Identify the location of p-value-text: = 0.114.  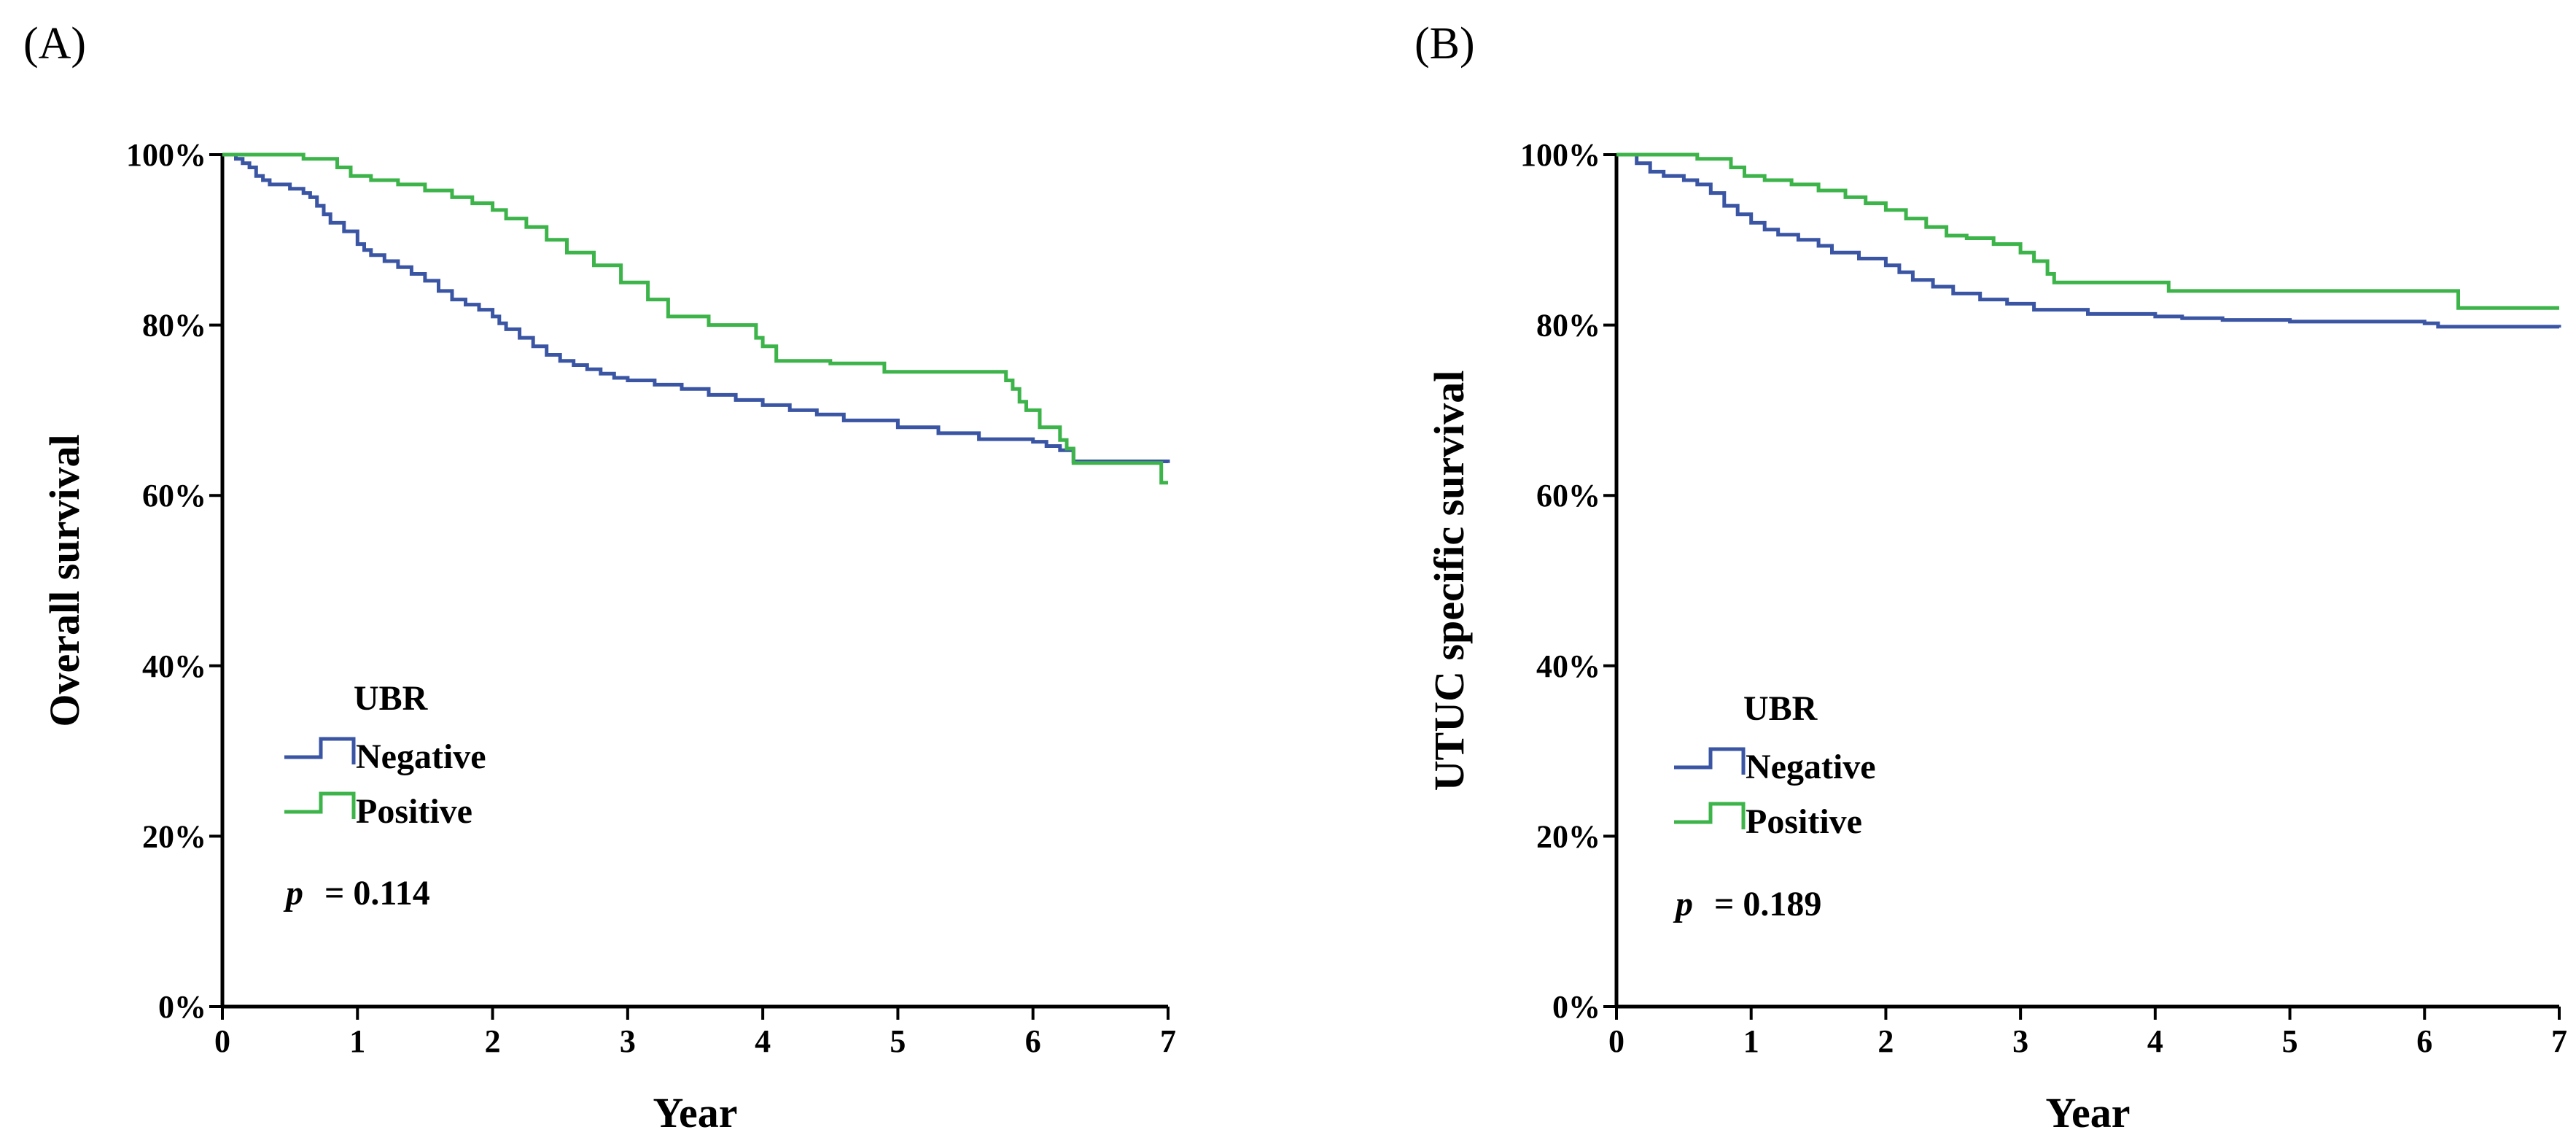
(377, 894).